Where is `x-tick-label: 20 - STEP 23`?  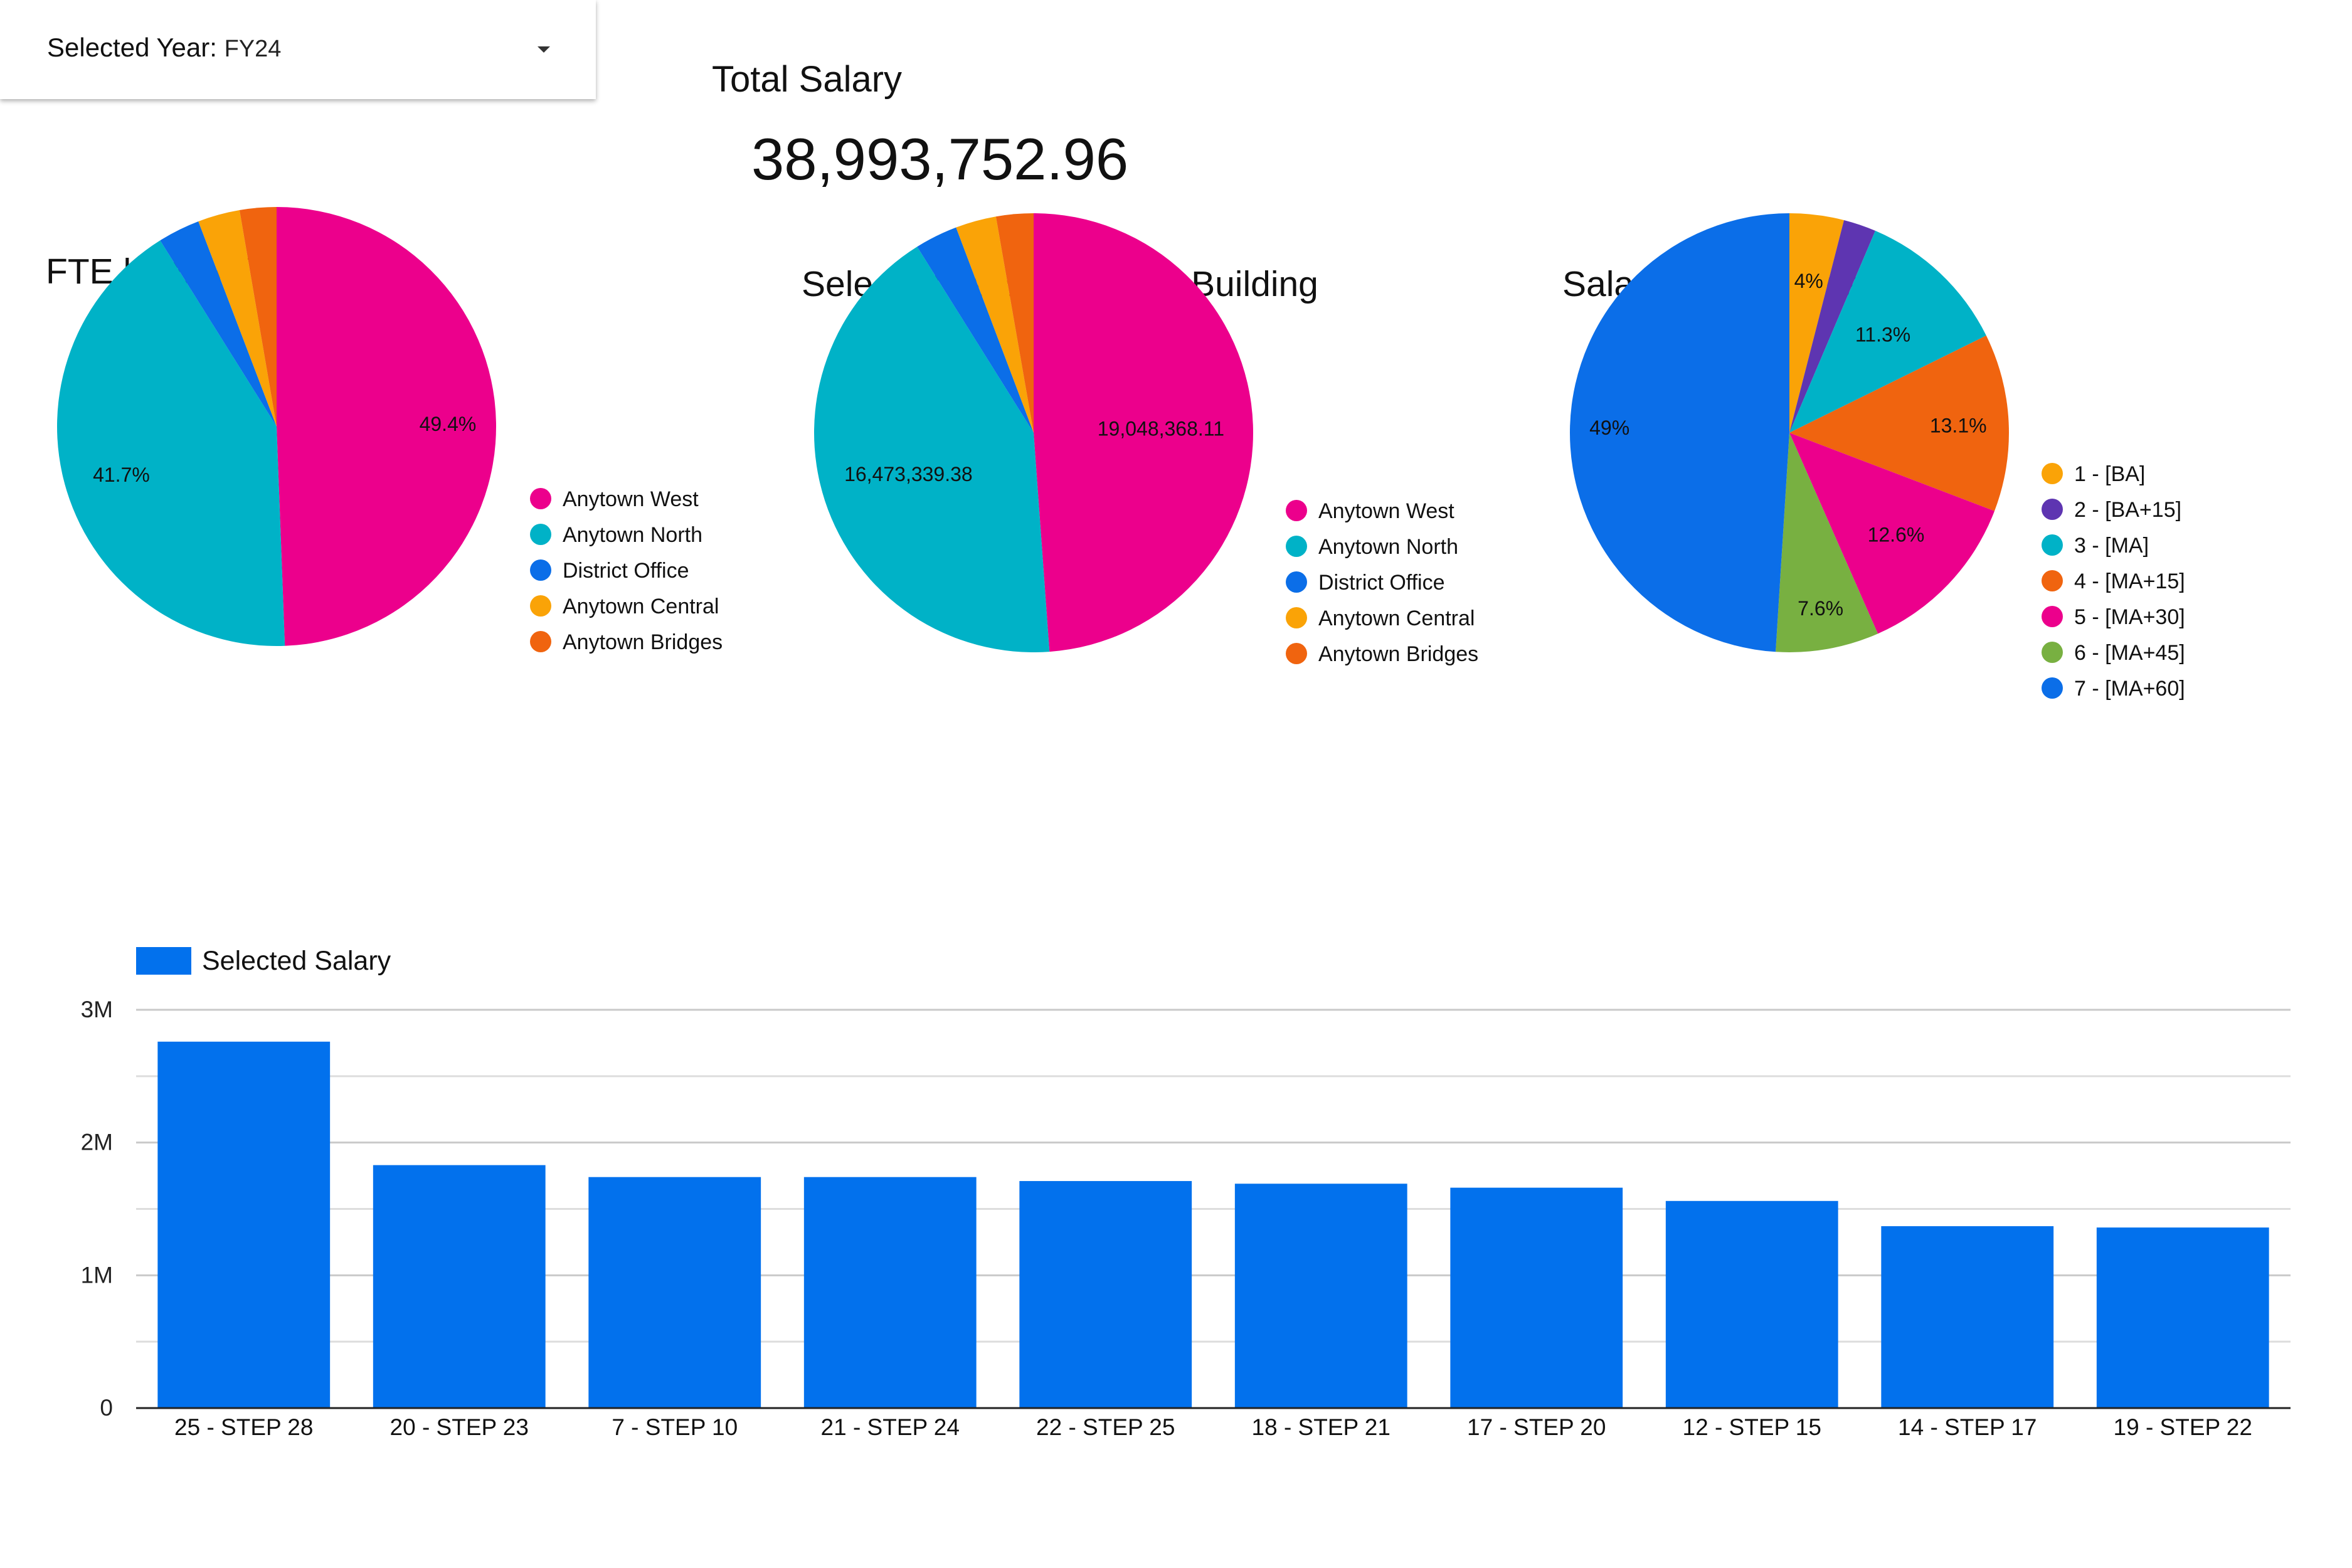
x-tick-label: 20 - STEP 23 is located at coordinates (460, 1427).